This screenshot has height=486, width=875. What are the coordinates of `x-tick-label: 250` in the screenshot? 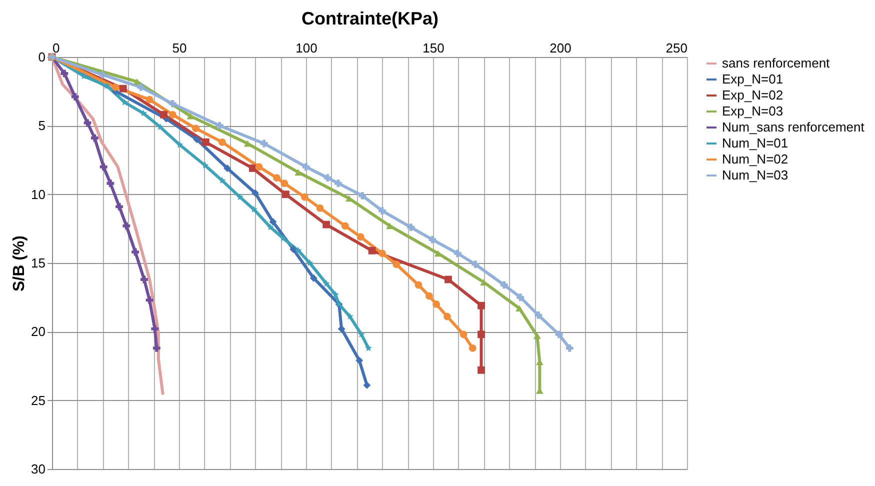 It's located at (677, 48).